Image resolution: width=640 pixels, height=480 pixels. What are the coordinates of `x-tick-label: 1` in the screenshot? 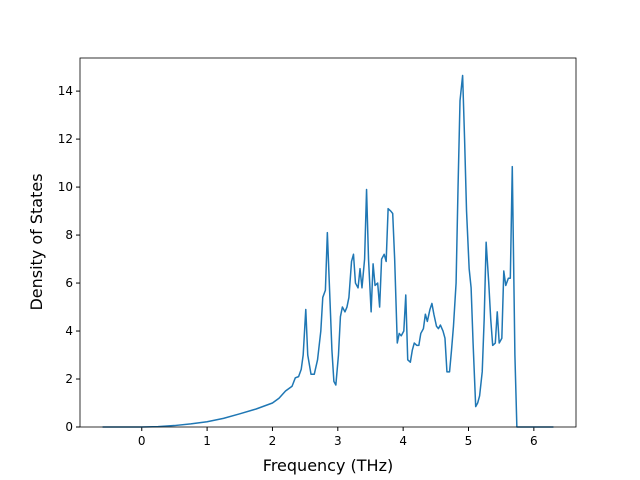 It's located at (207, 441).